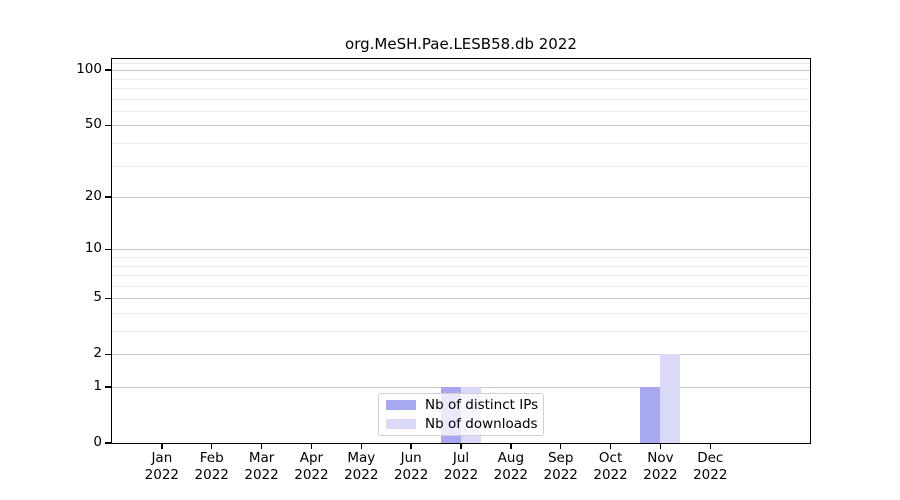 This screenshot has height=500, width=900. What do you see at coordinates (261, 458) in the screenshot?
I see `x-tick-month: Mar` at bounding box center [261, 458].